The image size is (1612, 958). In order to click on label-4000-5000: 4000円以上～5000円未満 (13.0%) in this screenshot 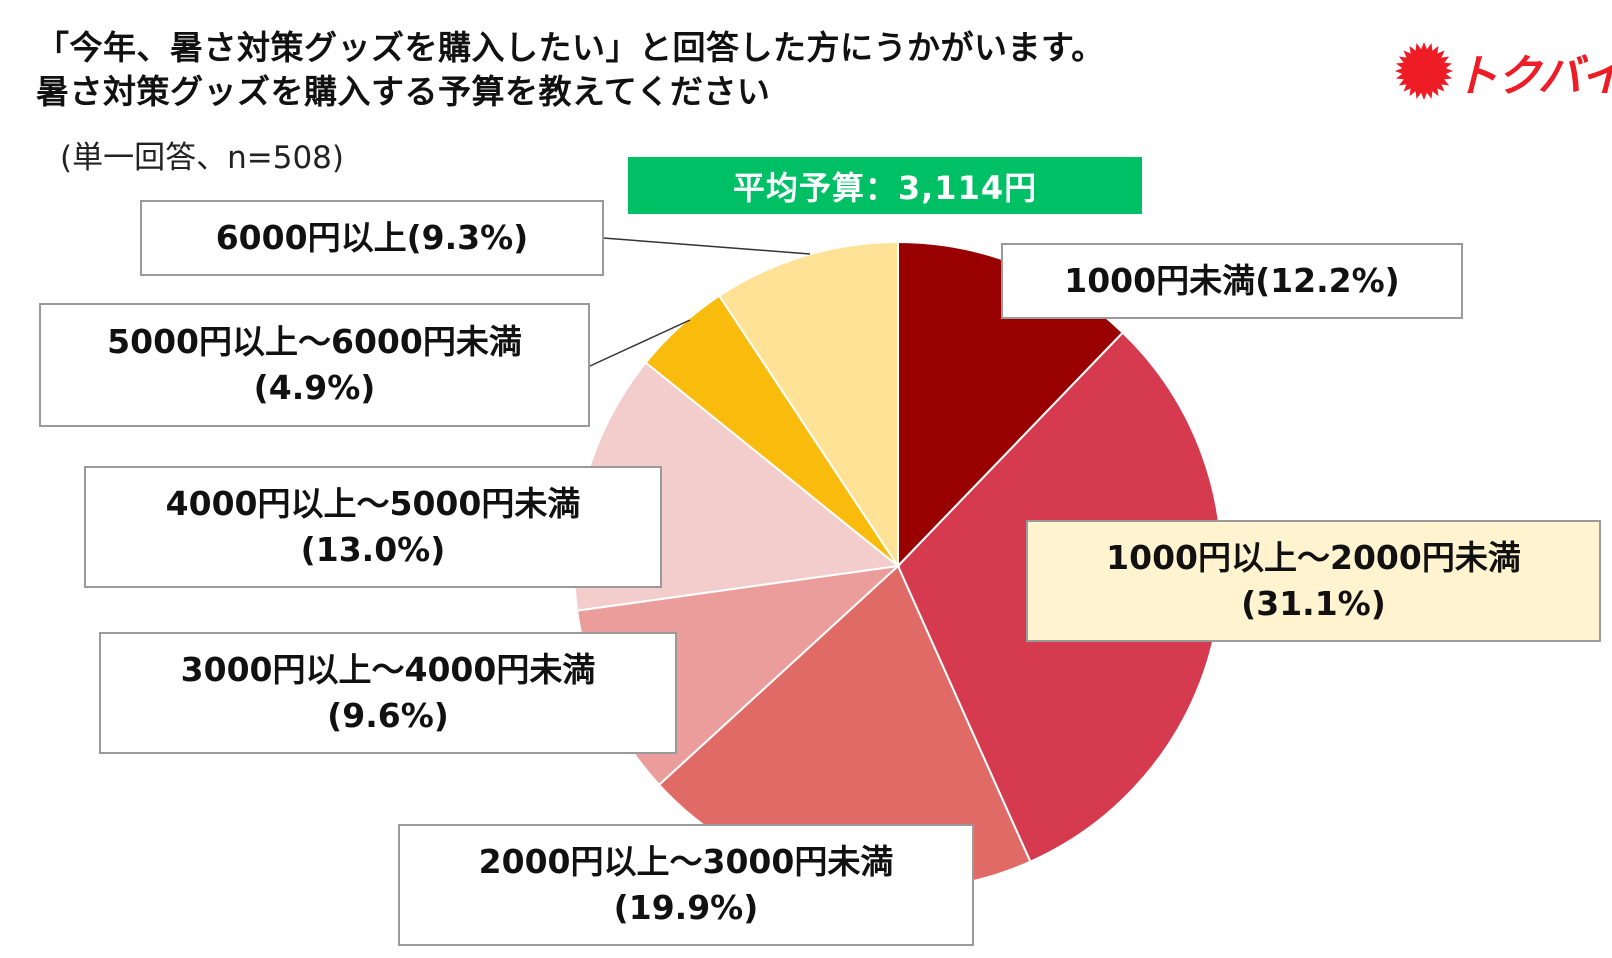, I will do `click(373, 527)`.